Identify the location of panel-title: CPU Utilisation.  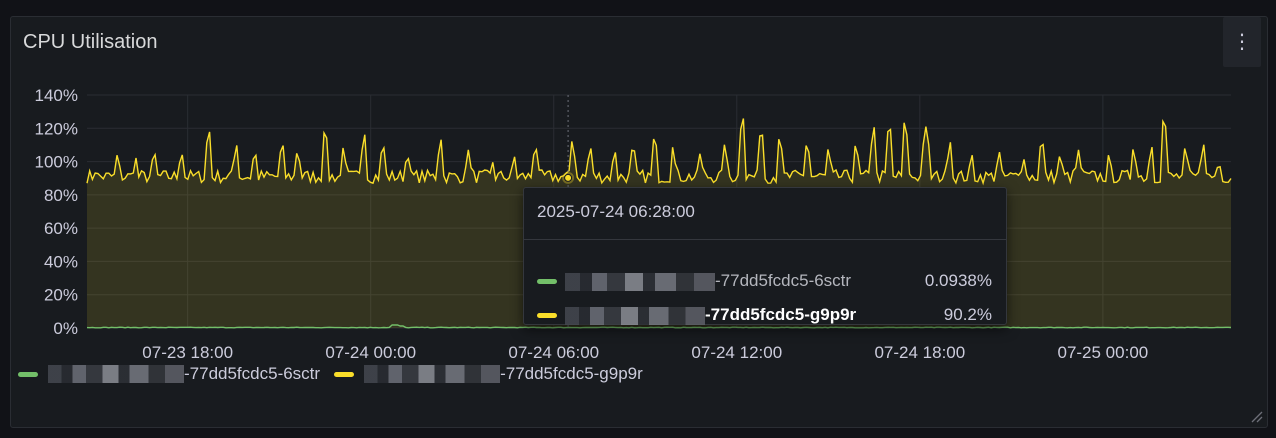
(90, 42).